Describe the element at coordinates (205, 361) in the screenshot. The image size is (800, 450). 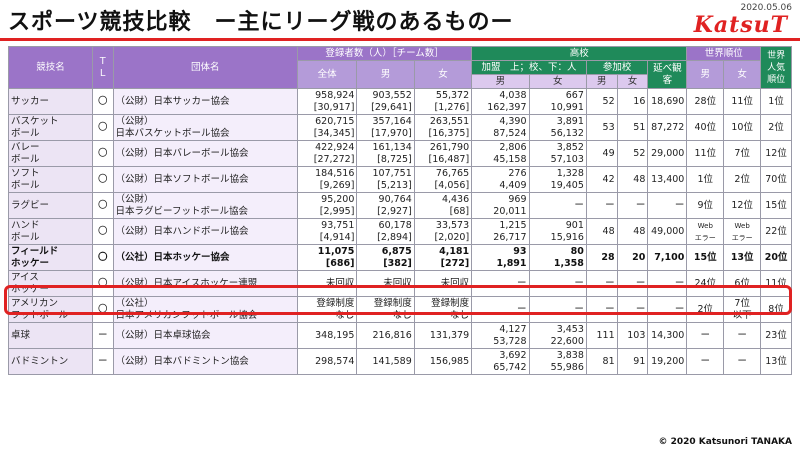
I see `org-cell: （公財）日本バドミントン協会` at that location.